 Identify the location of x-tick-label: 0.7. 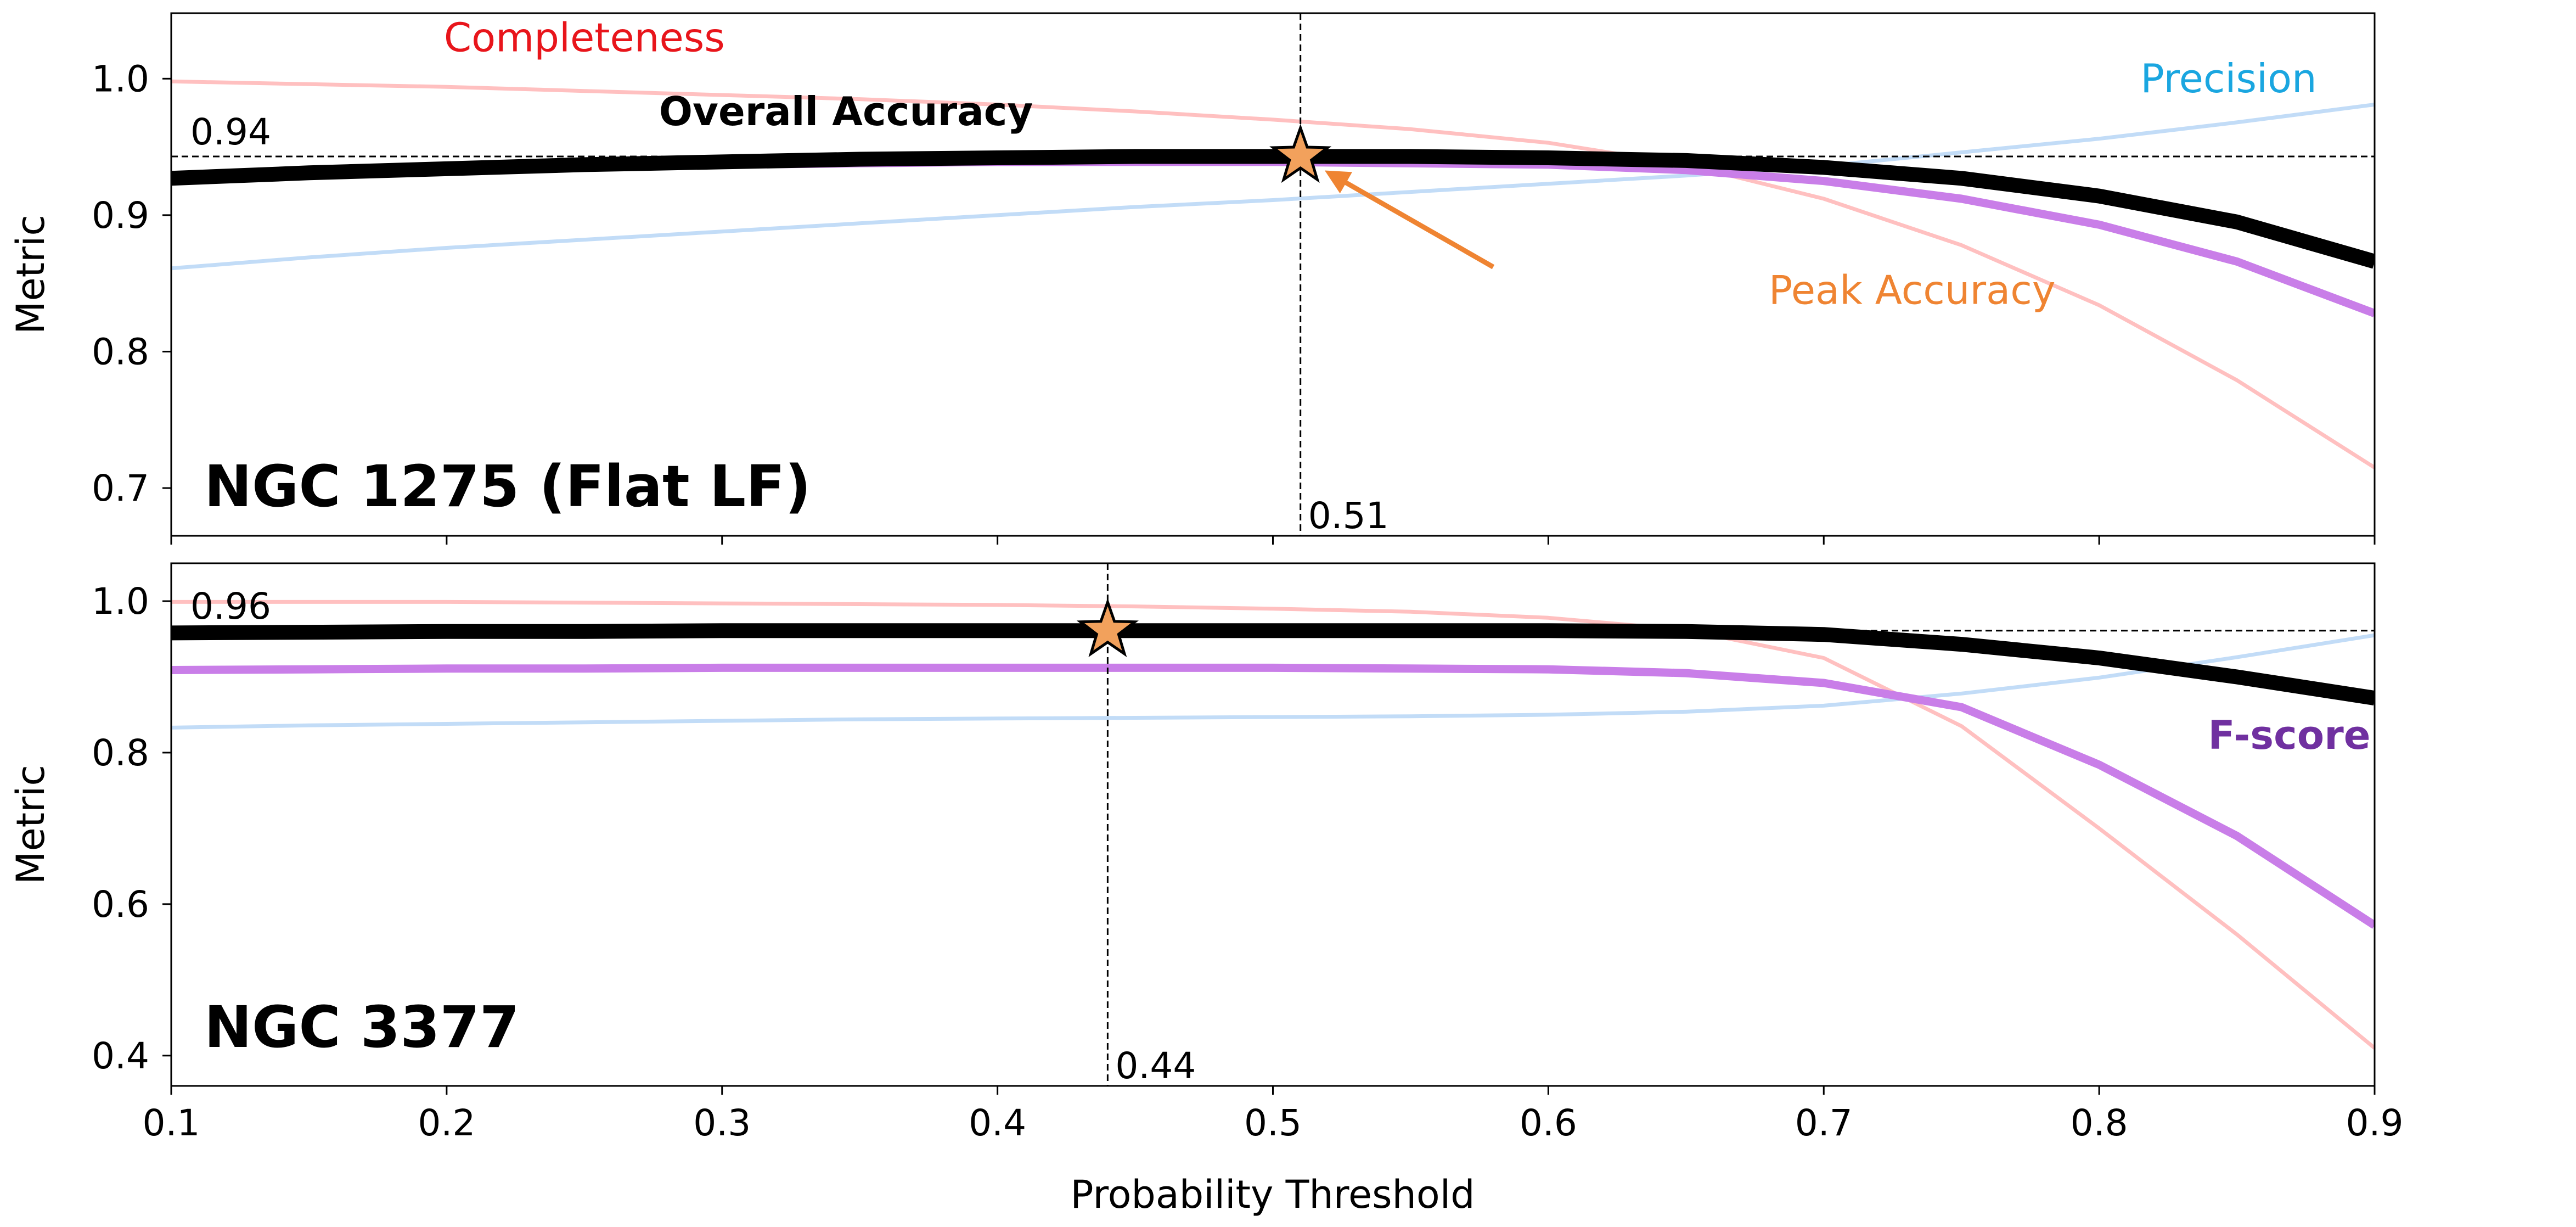
(1824, 1123).